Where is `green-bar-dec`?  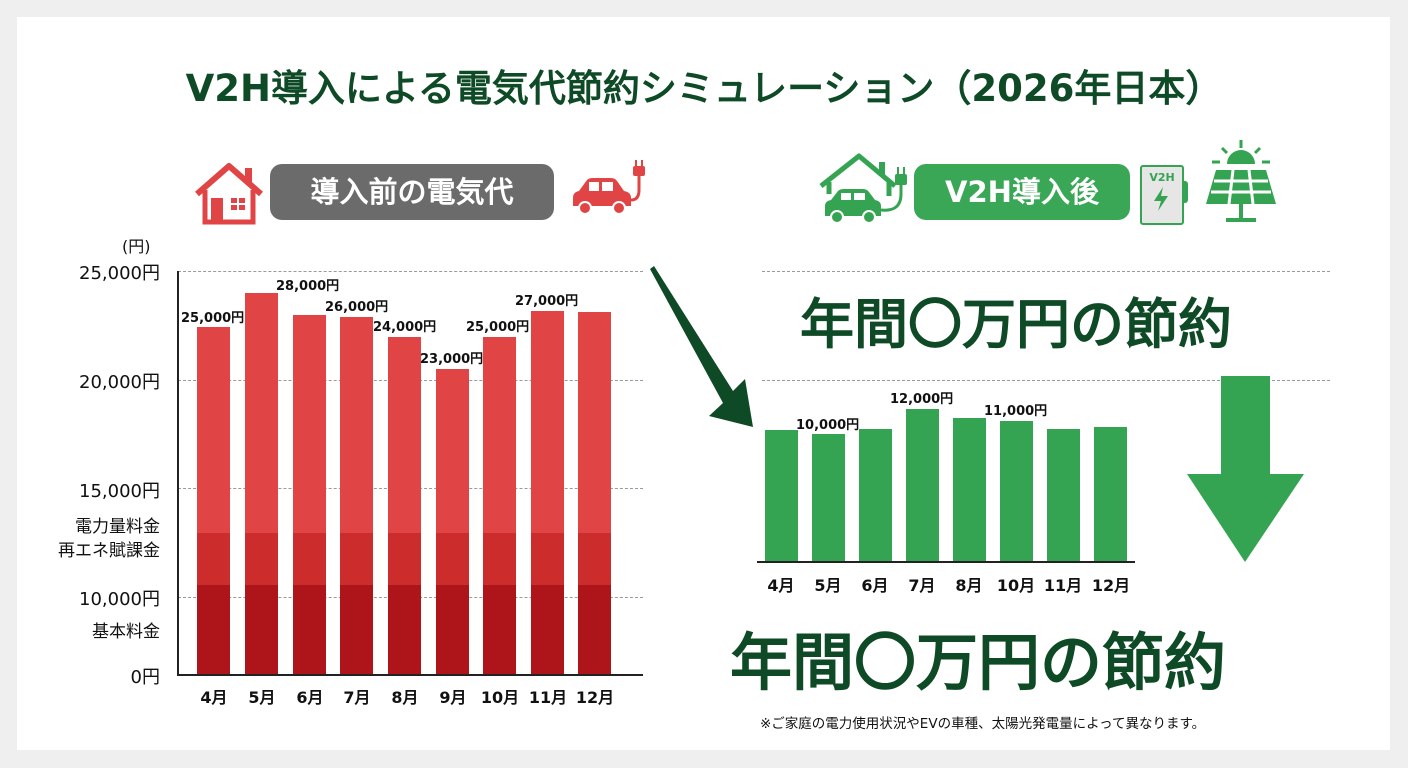
green-bar-dec is located at coordinates (1110, 494).